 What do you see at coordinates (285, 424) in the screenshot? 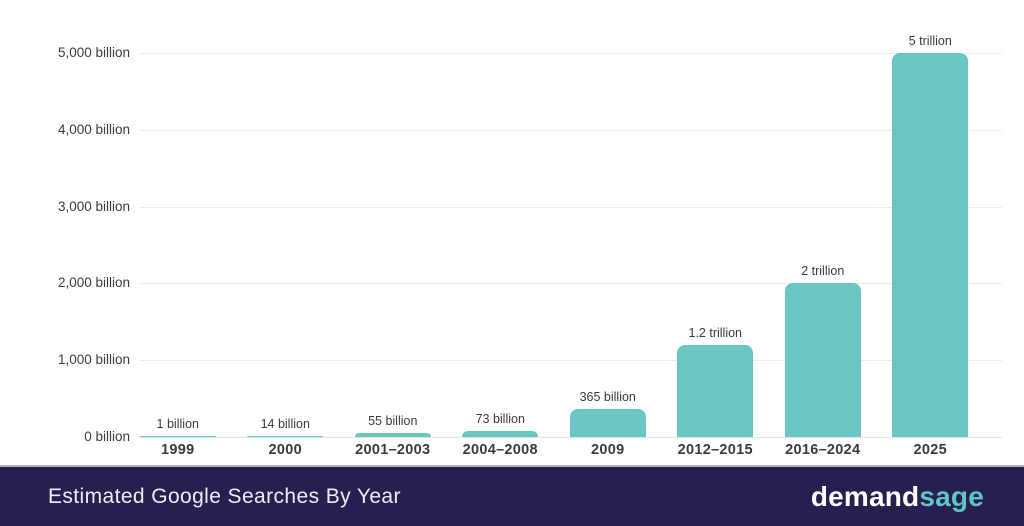
I see `bar-value-label: 14 billion` at bounding box center [285, 424].